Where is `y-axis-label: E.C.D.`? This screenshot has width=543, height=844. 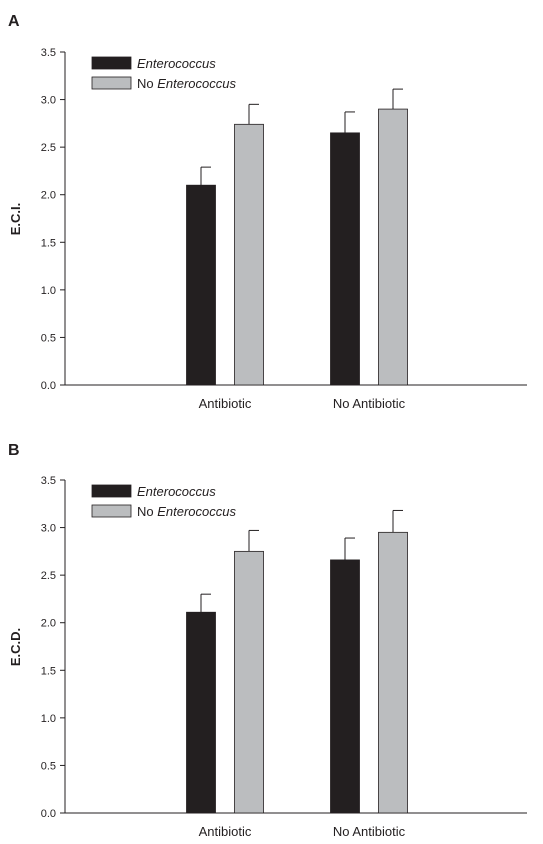
y-axis-label: E.C.D. is located at coordinates (15, 647).